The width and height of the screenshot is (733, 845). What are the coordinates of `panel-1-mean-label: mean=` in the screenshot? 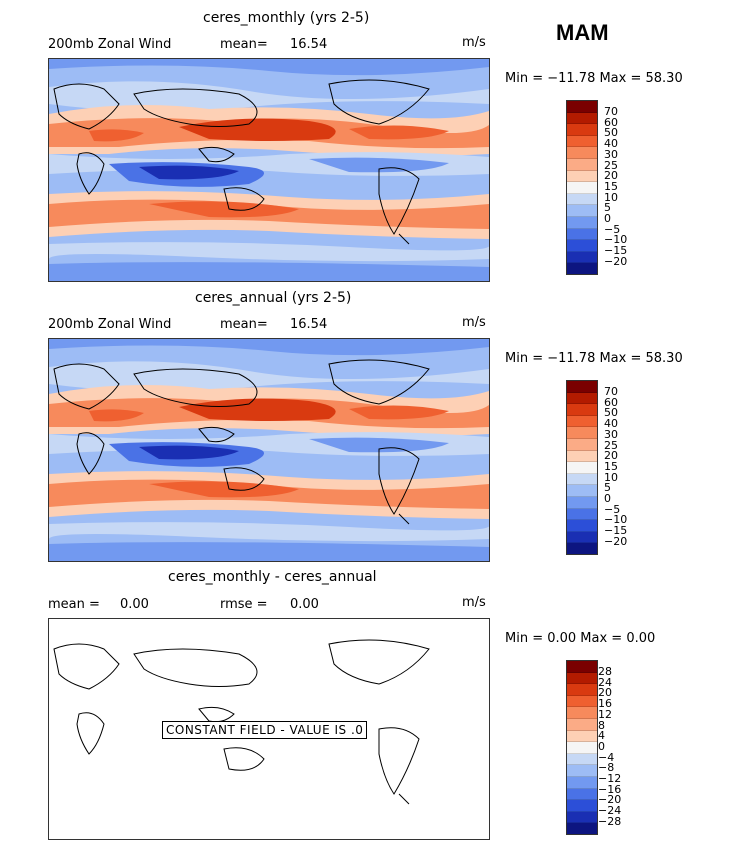 It's located at (244, 44).